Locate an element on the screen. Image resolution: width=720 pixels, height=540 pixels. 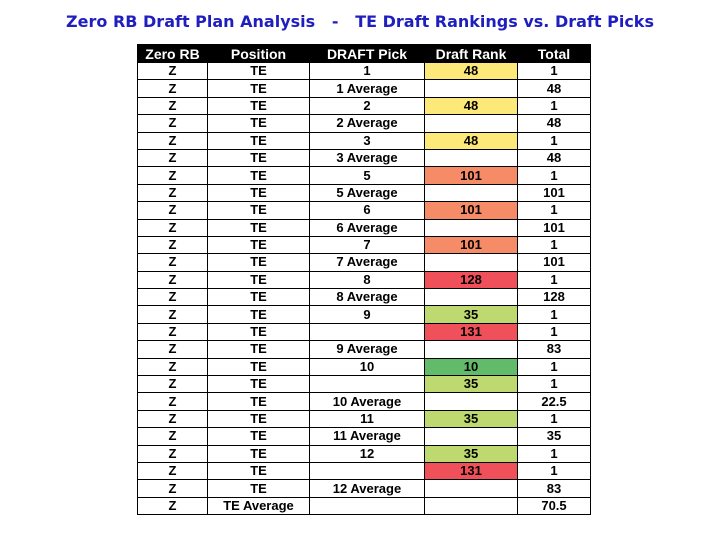
cell-total: 83 is located at coordinates (554, 488).